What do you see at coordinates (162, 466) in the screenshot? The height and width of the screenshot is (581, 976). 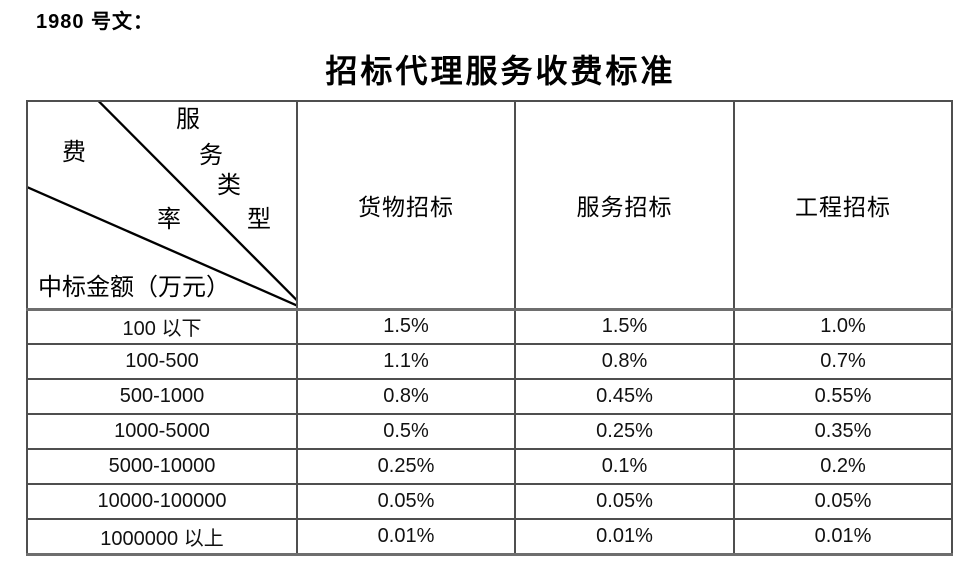 I see `amount-range-cell: 5000-10000` at bounding box center [162, 466].